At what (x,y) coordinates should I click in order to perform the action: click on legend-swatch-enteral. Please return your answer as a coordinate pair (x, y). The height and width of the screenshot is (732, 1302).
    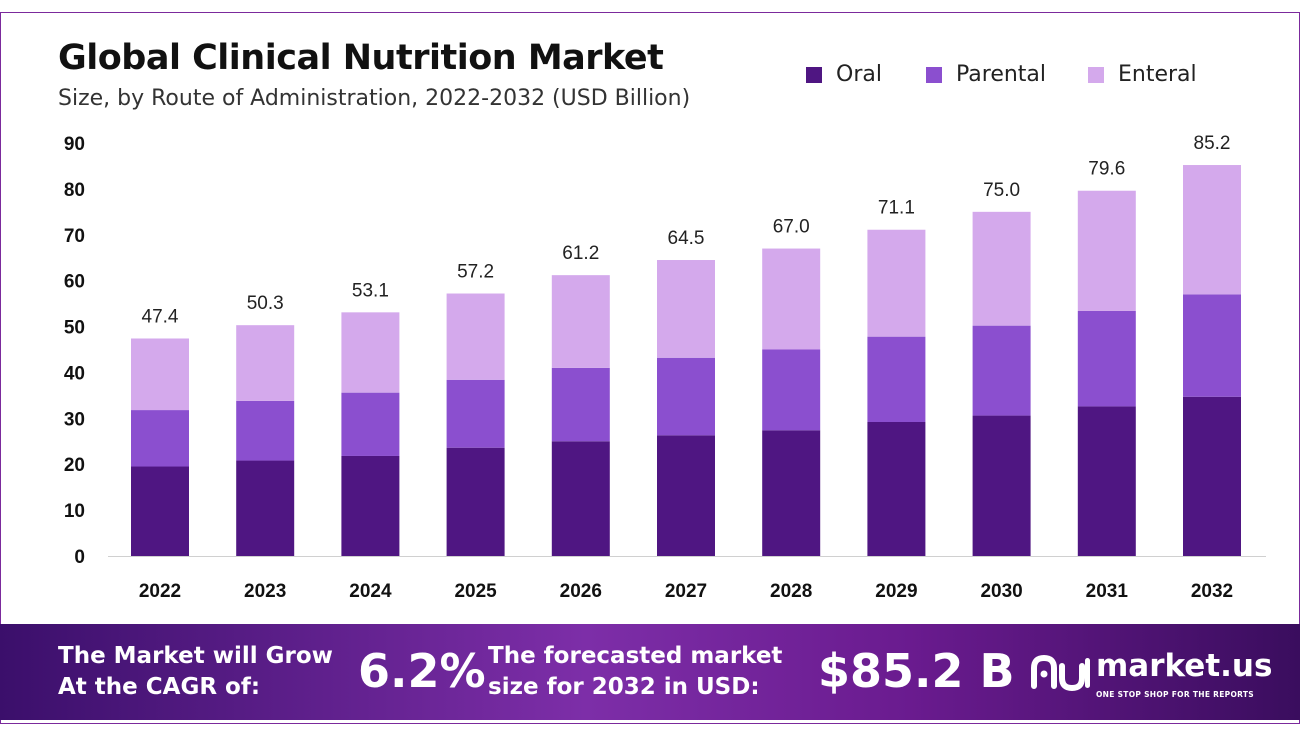
    Looking at the image, I should click on (1096, 74).